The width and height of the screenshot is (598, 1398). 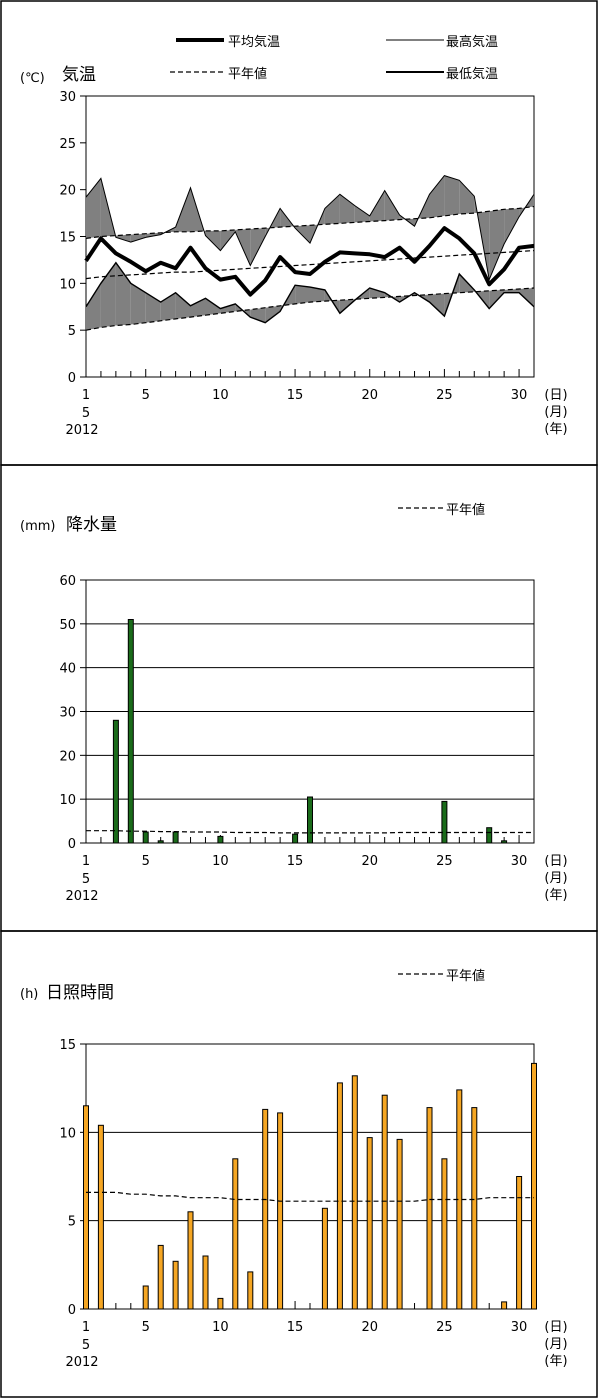 I want to click on precip-ytick-label: 30, so click(x=67, y=713).